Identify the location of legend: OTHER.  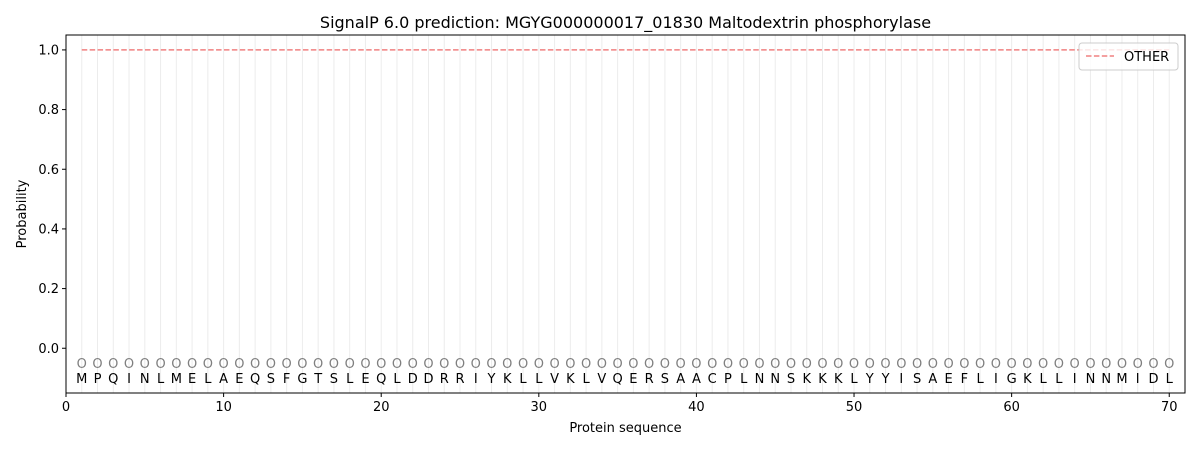
(1128, 56).